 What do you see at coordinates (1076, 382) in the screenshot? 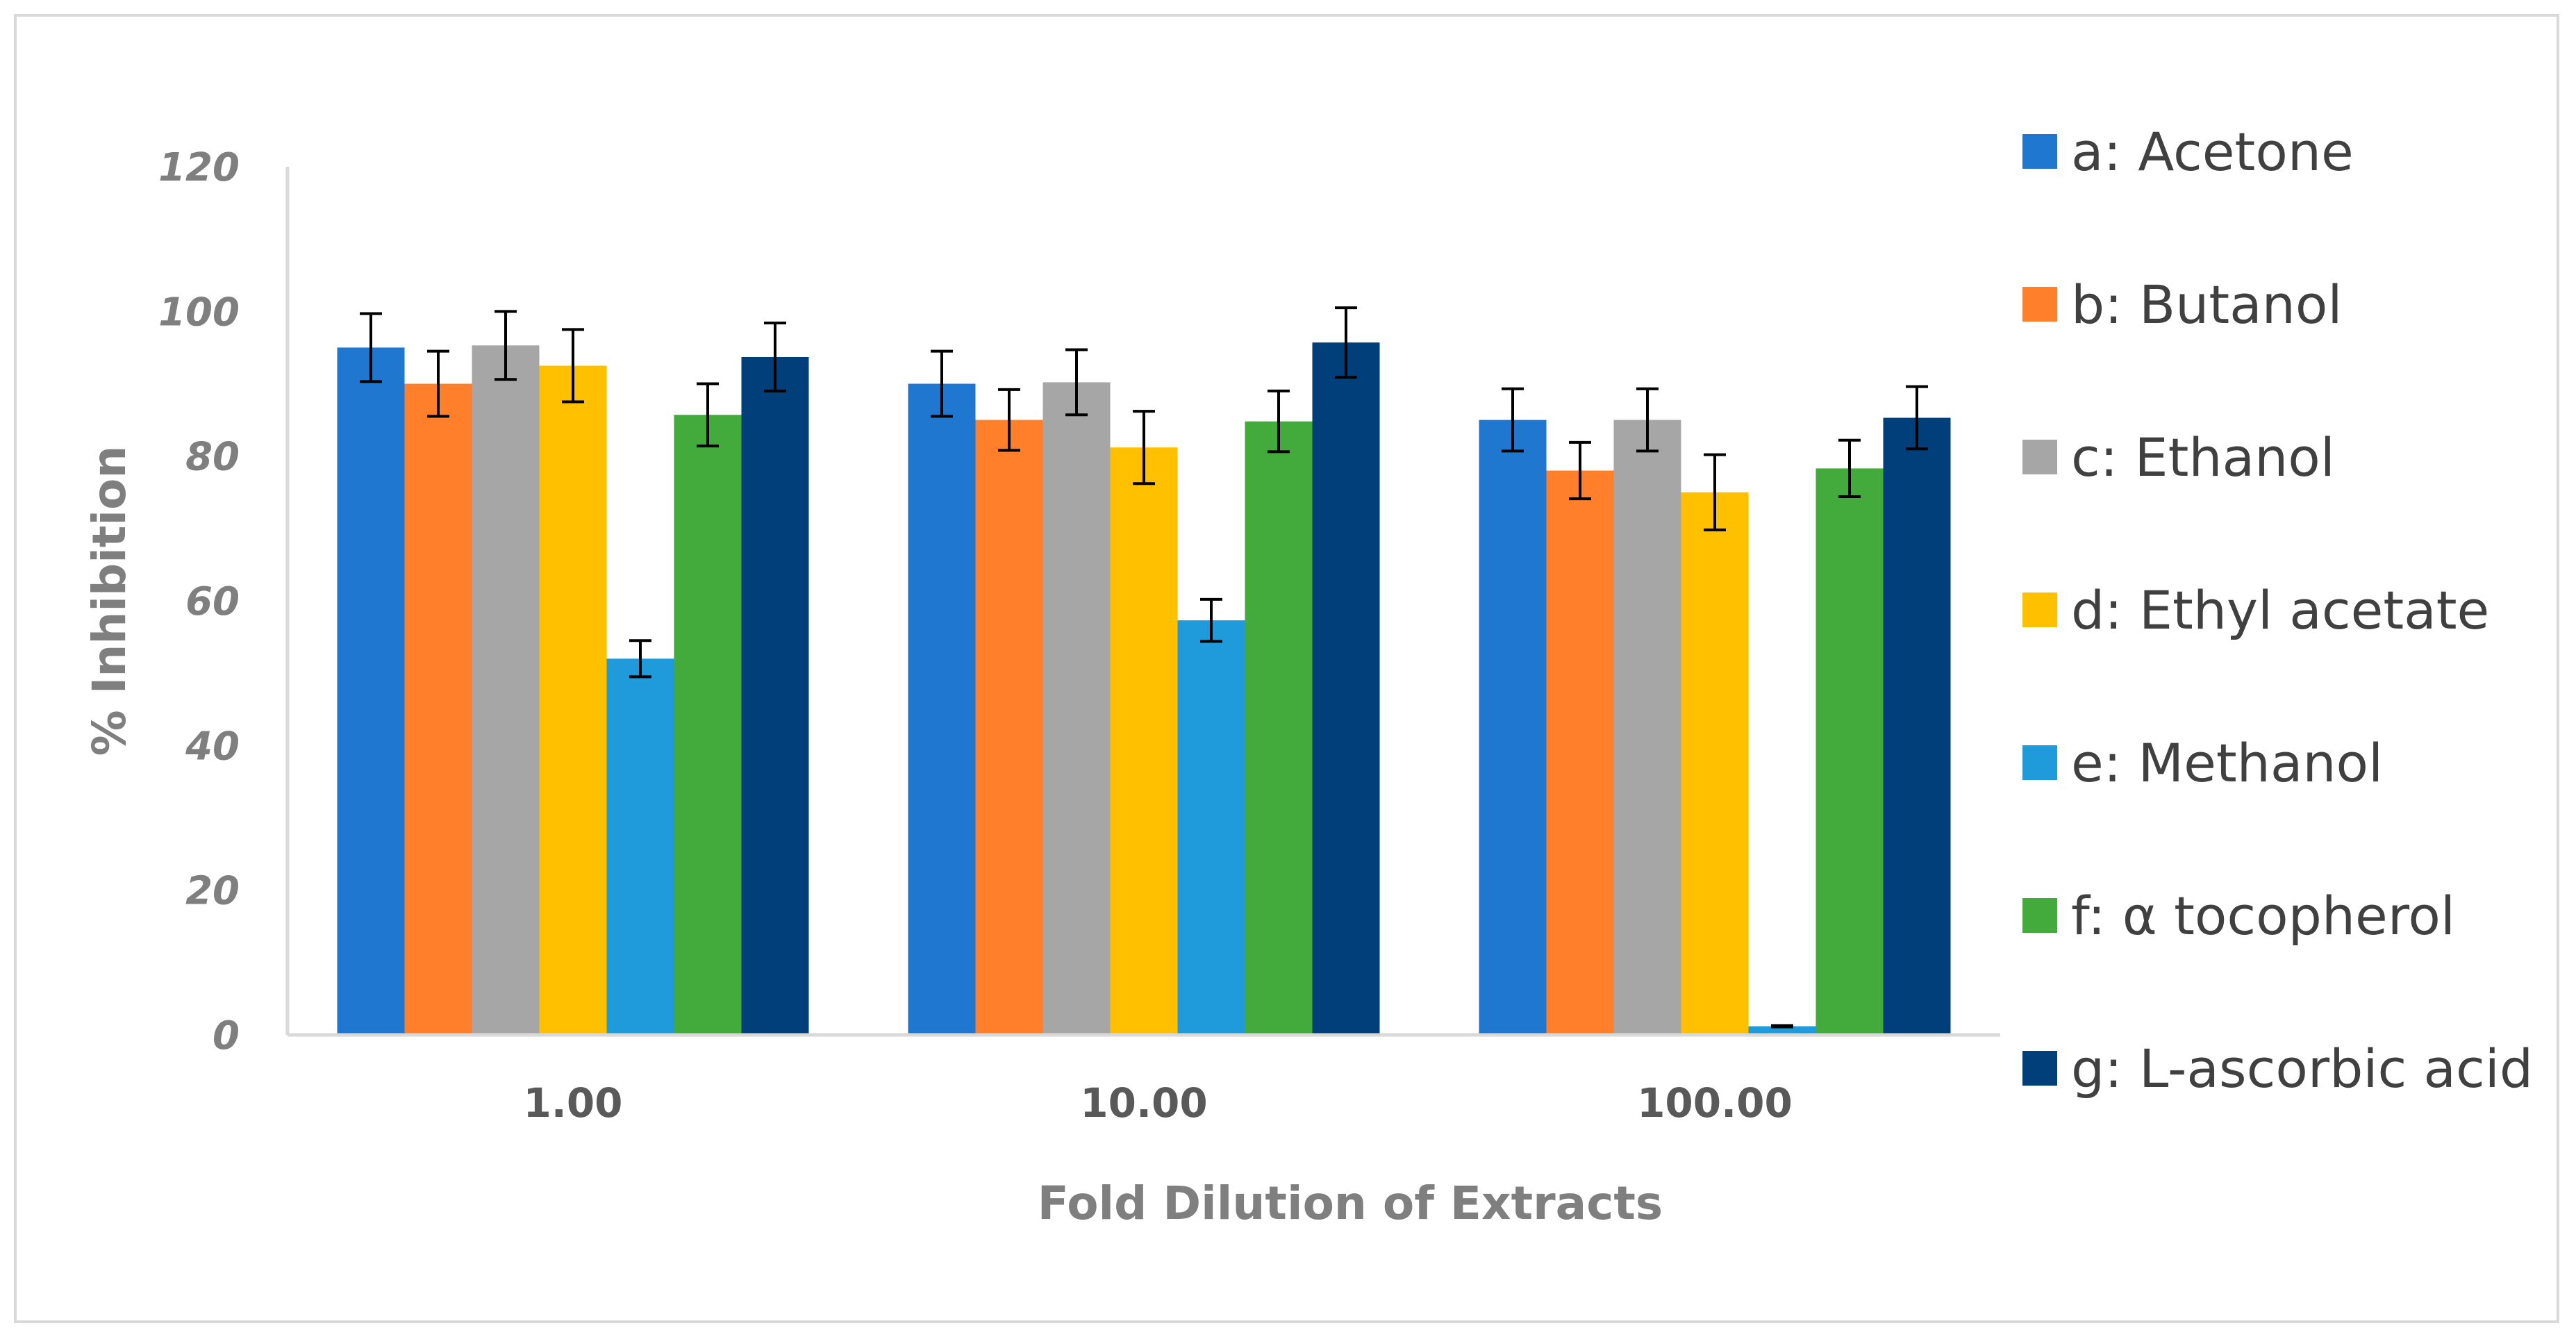
I see `error-bar-c-10.00` at bounding box center [1076, 382].